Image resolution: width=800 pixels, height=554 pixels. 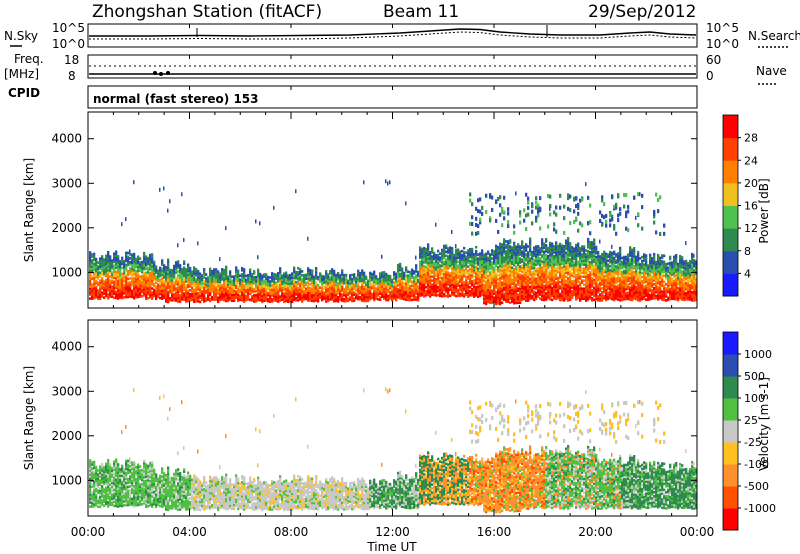 I want to click on beam-label: Beam 11, so click(x=421, y=12).